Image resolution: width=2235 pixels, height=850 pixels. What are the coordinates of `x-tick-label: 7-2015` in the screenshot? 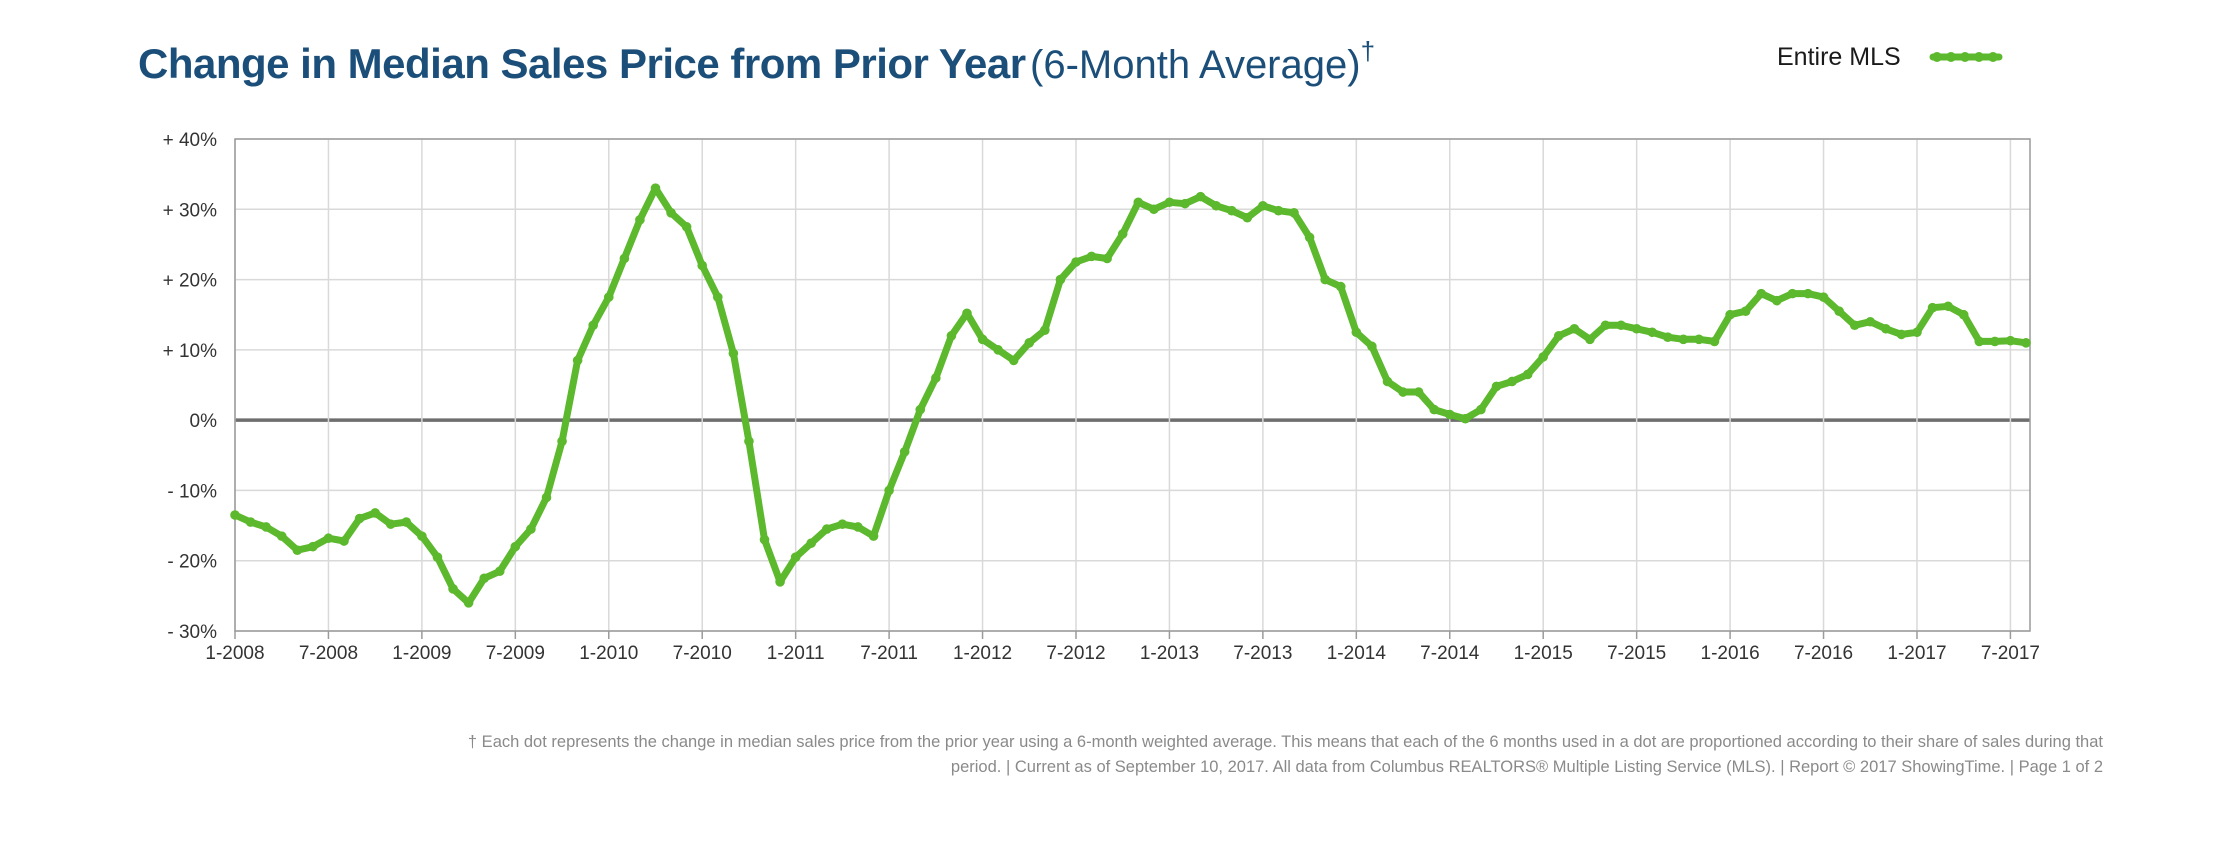 It's located at (1636, 653).